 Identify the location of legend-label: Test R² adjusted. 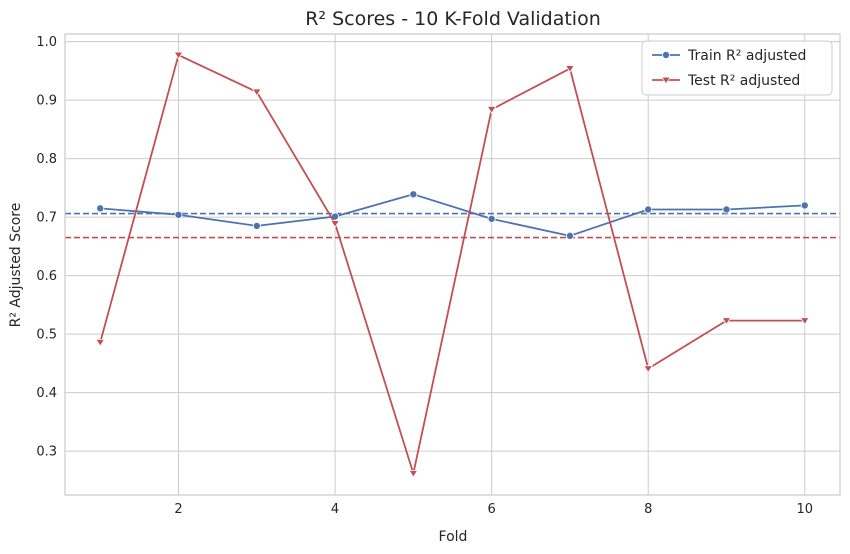
(743, 81).